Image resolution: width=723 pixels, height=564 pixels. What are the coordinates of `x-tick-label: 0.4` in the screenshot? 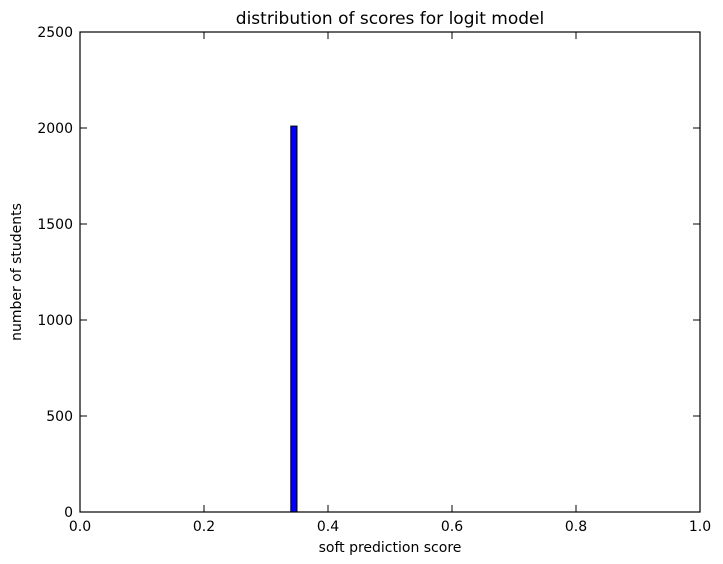 It's located at (328, 527).